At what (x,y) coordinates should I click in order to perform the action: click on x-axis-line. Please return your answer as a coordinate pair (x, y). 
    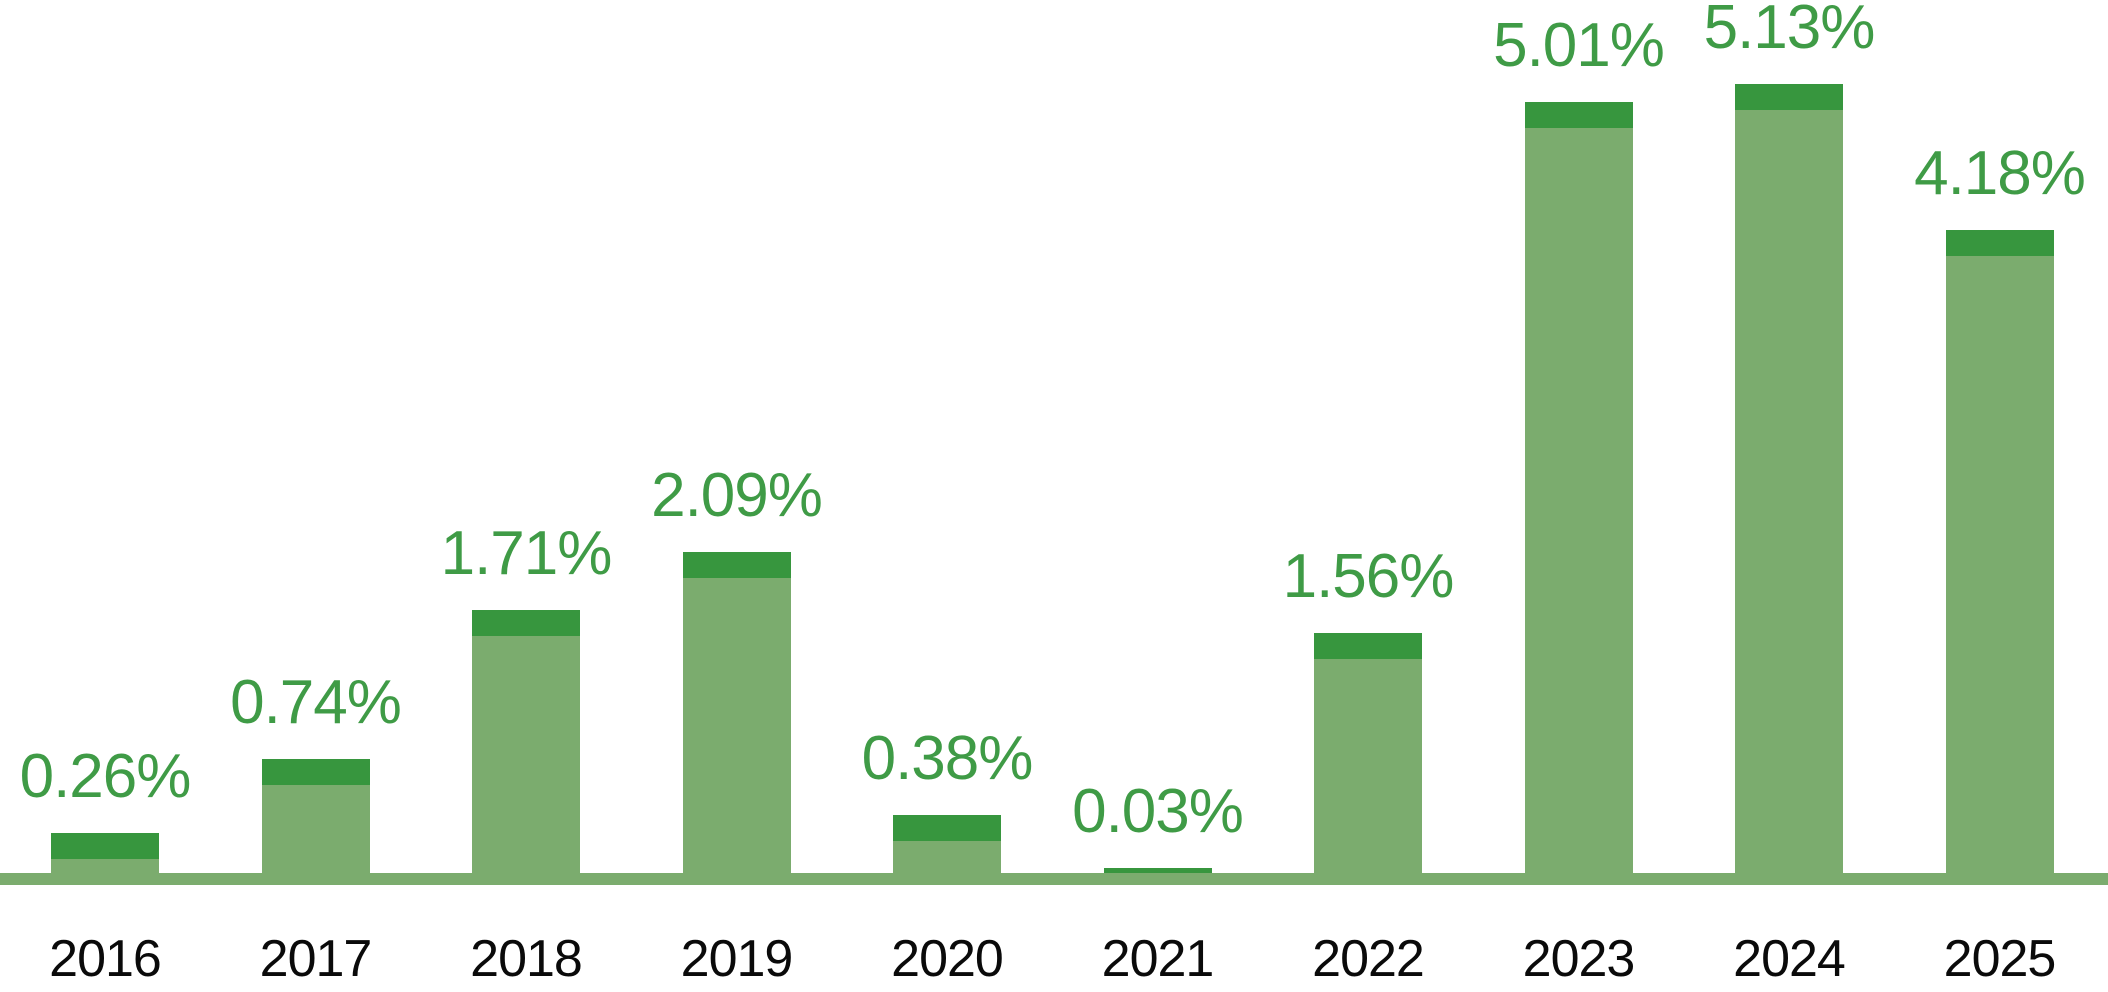
    Looking at the image, I should click on (1054, 879).